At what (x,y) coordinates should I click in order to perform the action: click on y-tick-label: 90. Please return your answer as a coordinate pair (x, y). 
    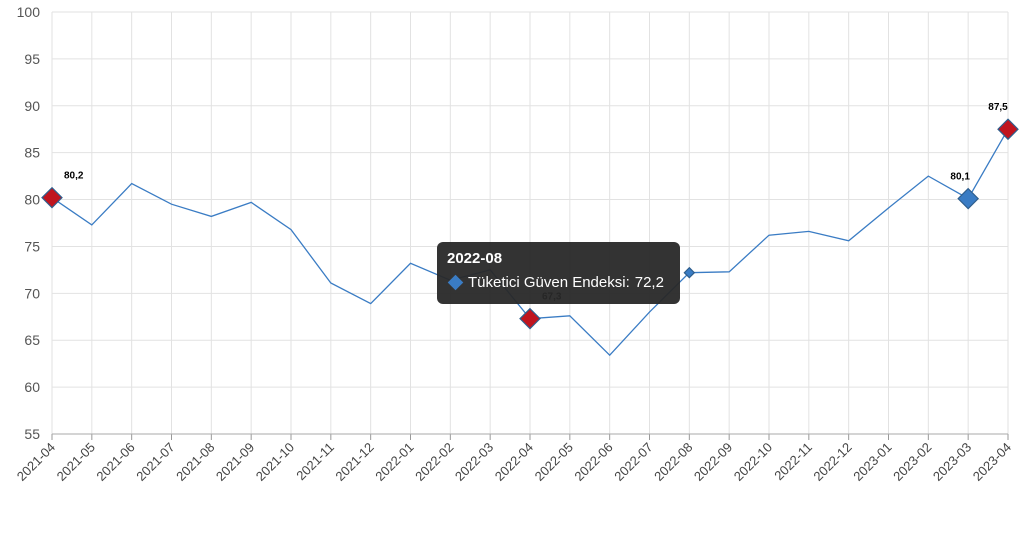
    Looking at the image, I should click on (32, 106).